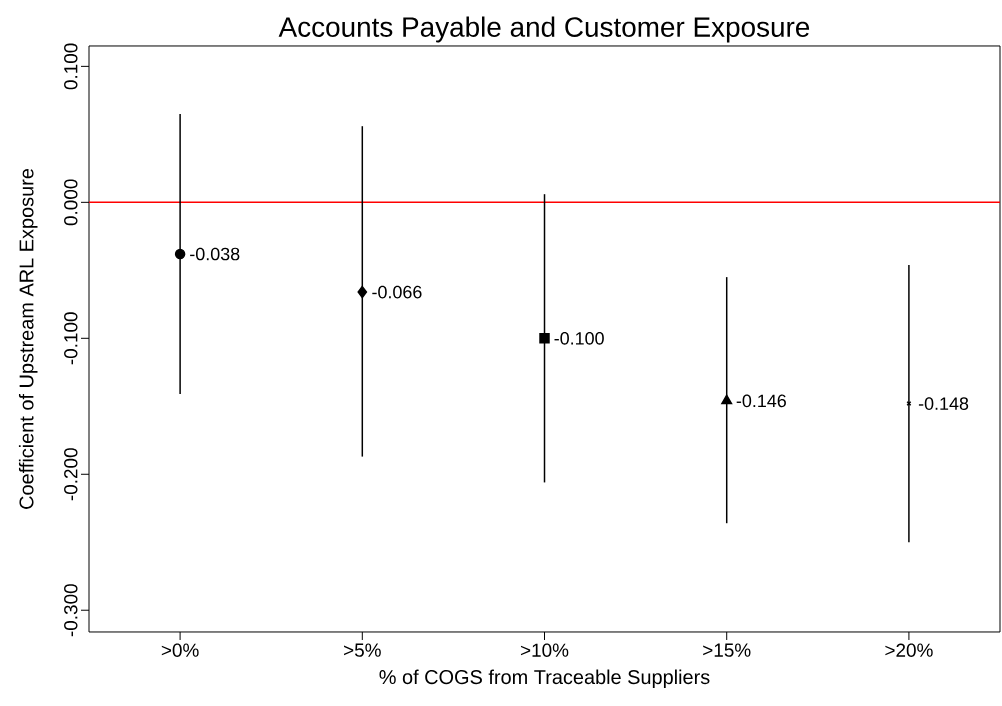  Describe the element at coordinates (544, 29) in the screenshot. I see `chart-title: Accounts Payable and Customer Exposure` at that location.